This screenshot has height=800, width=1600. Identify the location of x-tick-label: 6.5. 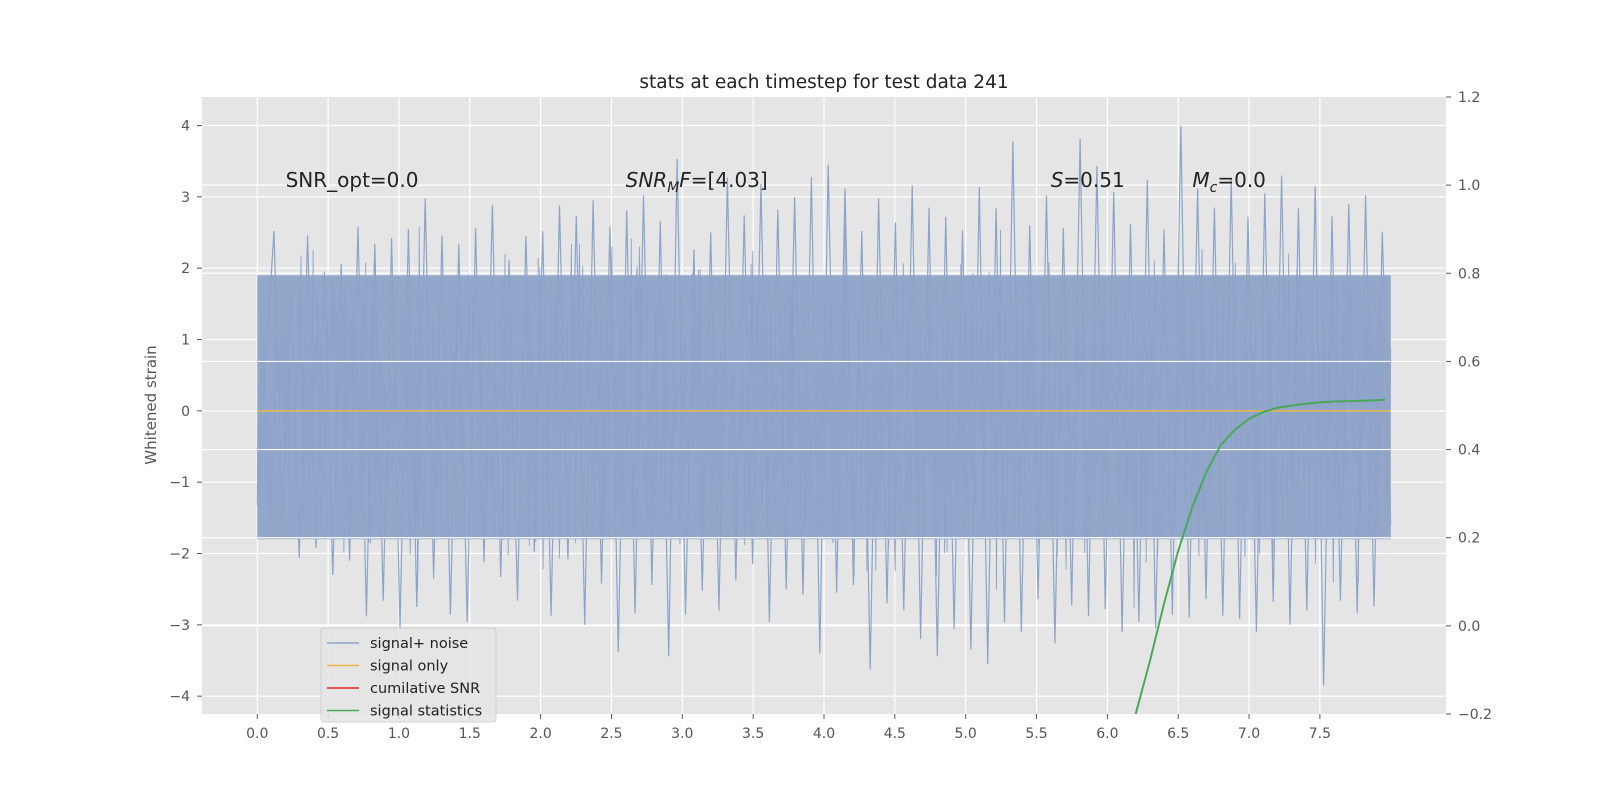
(1178, 734).